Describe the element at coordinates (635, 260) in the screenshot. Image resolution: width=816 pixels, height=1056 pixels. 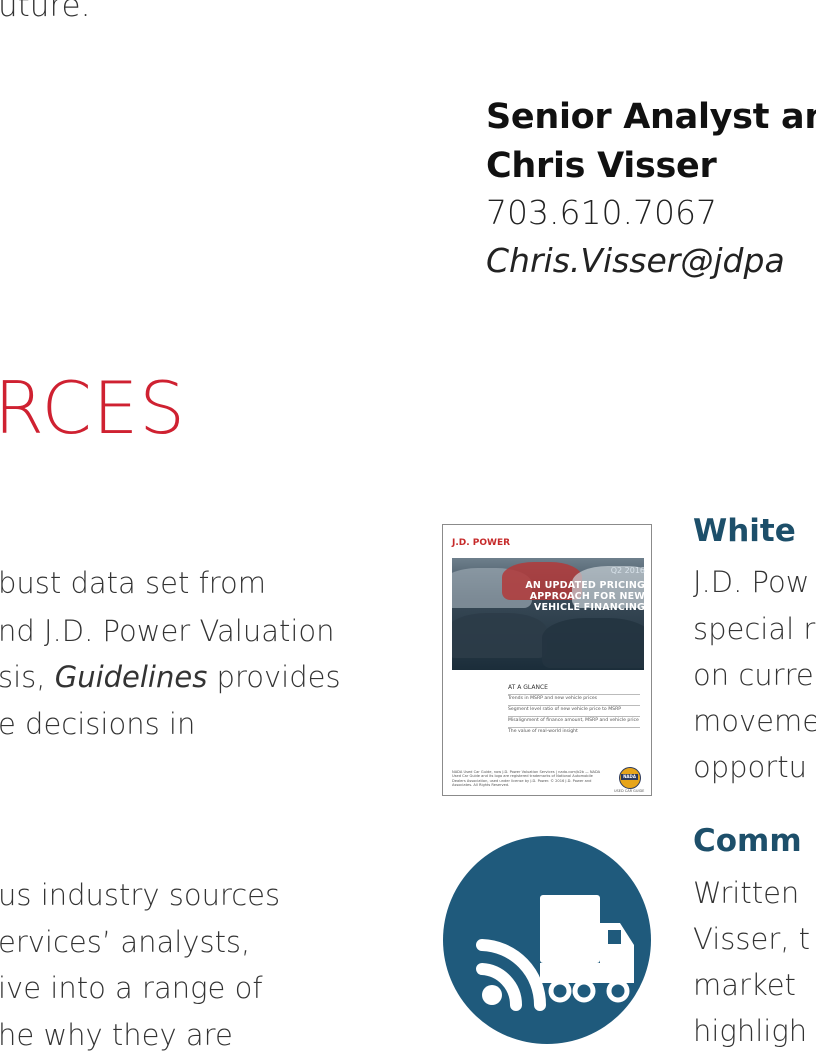
I see `contact-email: Chris.Visser@jdpa` at that location.